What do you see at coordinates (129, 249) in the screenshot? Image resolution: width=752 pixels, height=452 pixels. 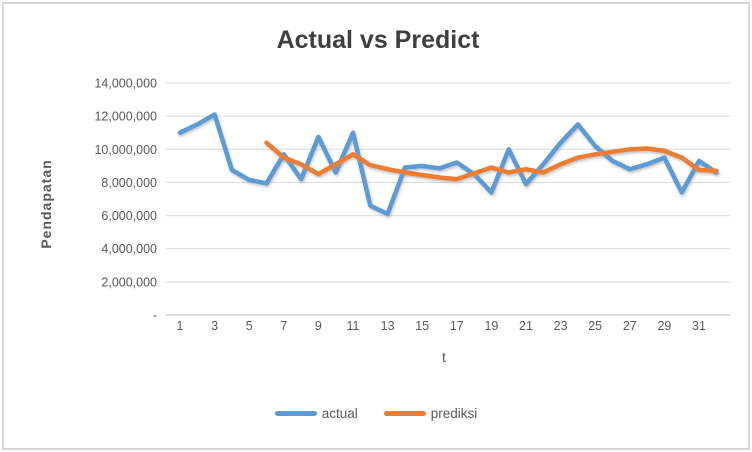 I see `y-tick-label: 4,000,000` at bounding box center [129, 249].